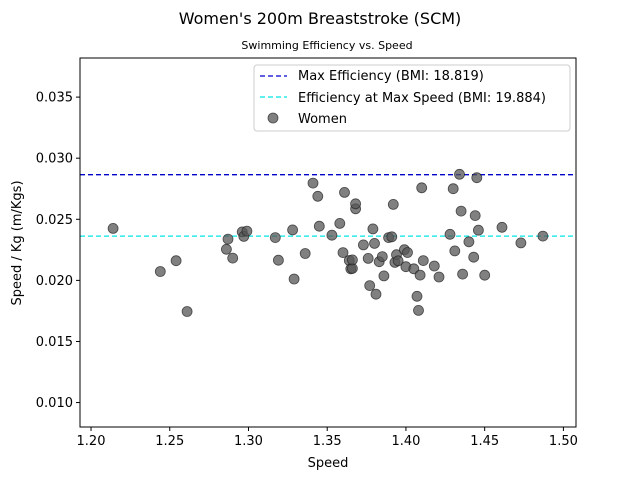 Image resolution: width=640 pixels, height=480 pixels. What do you see at coordinates (248, 441) in the screenshot?
I see `x-tick-label: 1.30` at bounding box center [248, 441].